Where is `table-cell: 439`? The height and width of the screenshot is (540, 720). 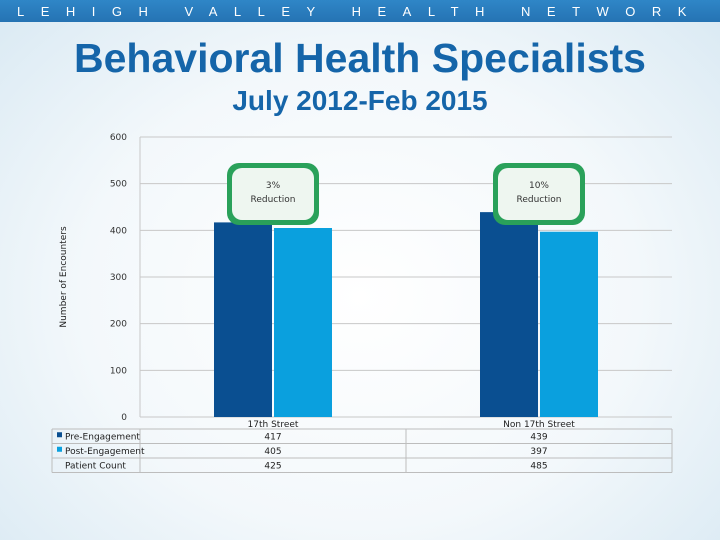 table-cell: 439 is located at coordinates (538, 437).